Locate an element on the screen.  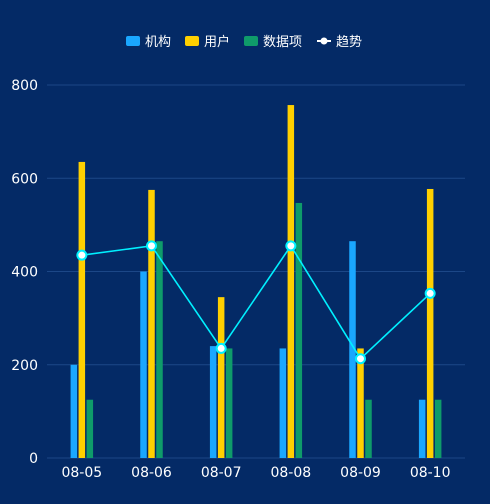
y-tick-label: 400 is located at coordinates (24, 273).